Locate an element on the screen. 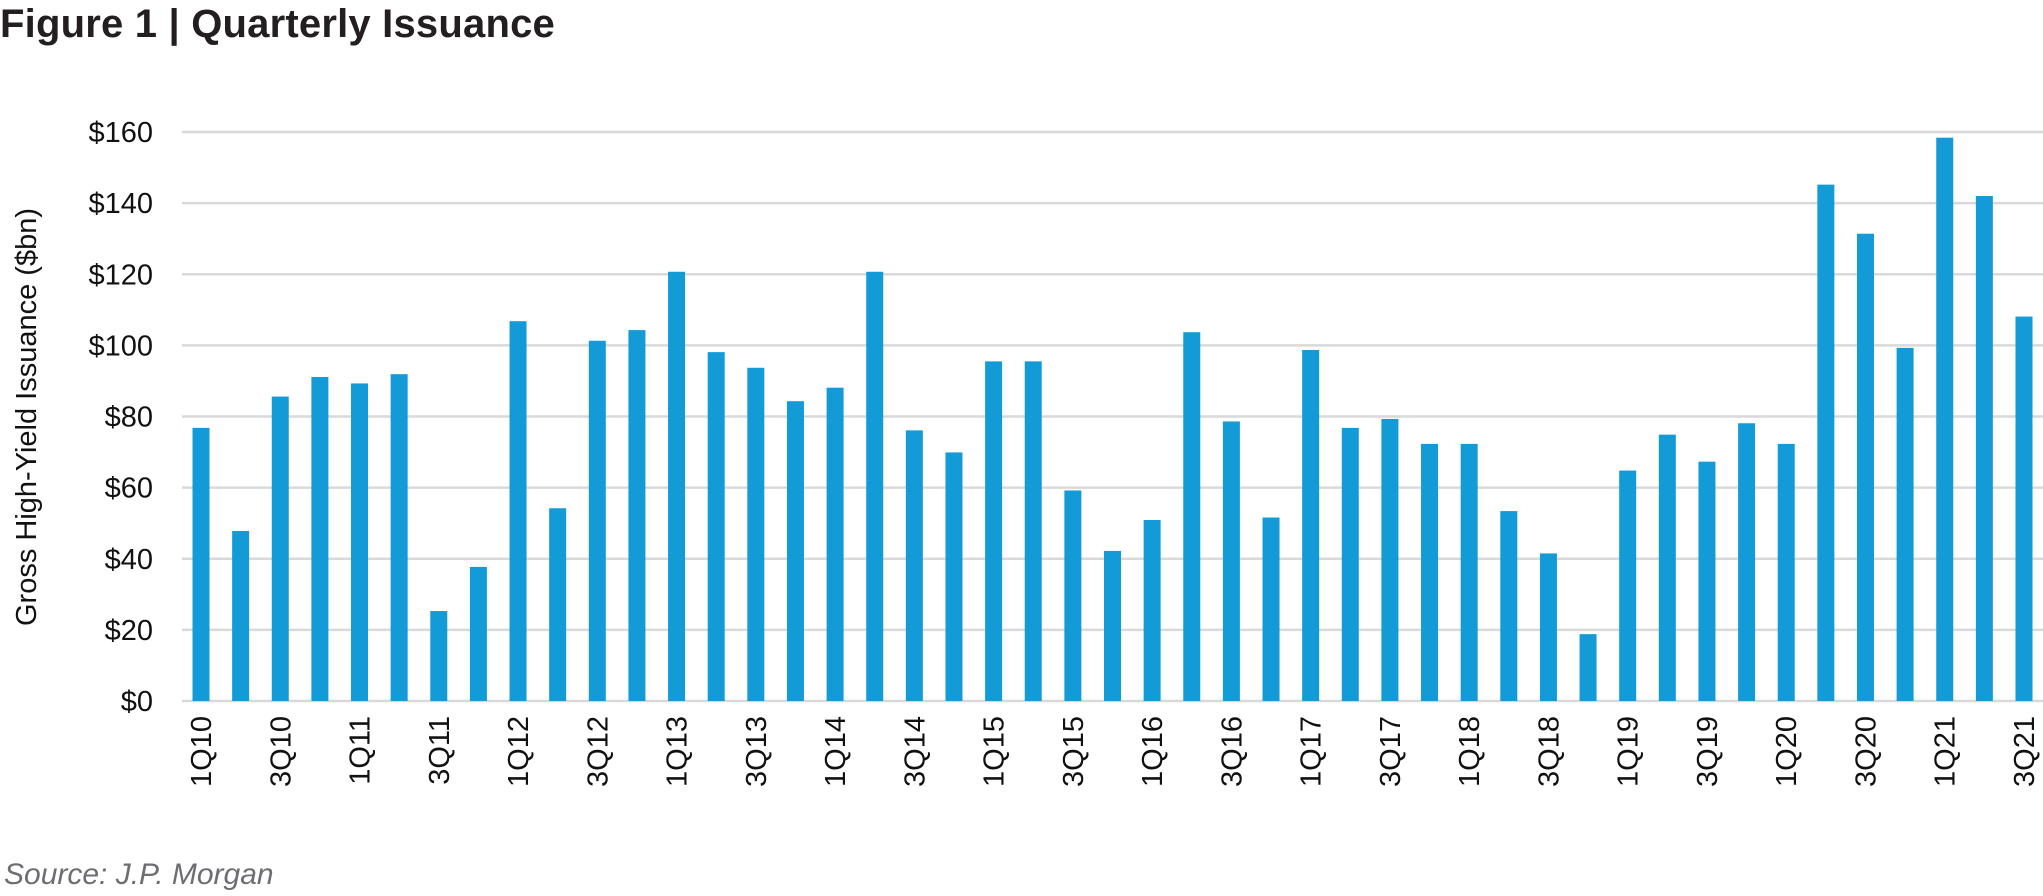 Image resolution: width=2043 pixels, height=896 pixels. bar-3Q10 is located at coordinates (280, 548).